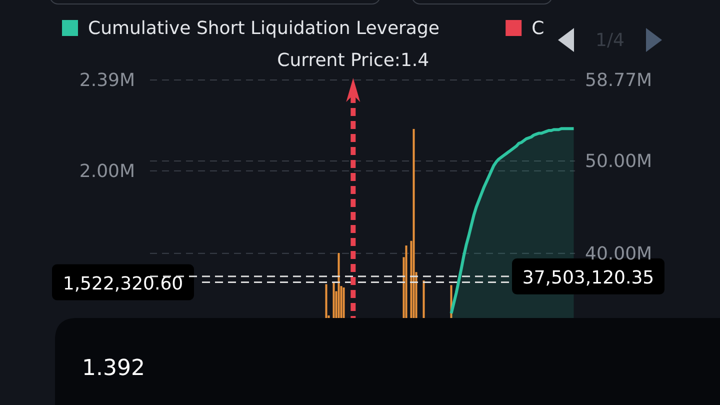  Describe the element at coordinates (538, 28) in the screenshot. I see `text: C` at that location.